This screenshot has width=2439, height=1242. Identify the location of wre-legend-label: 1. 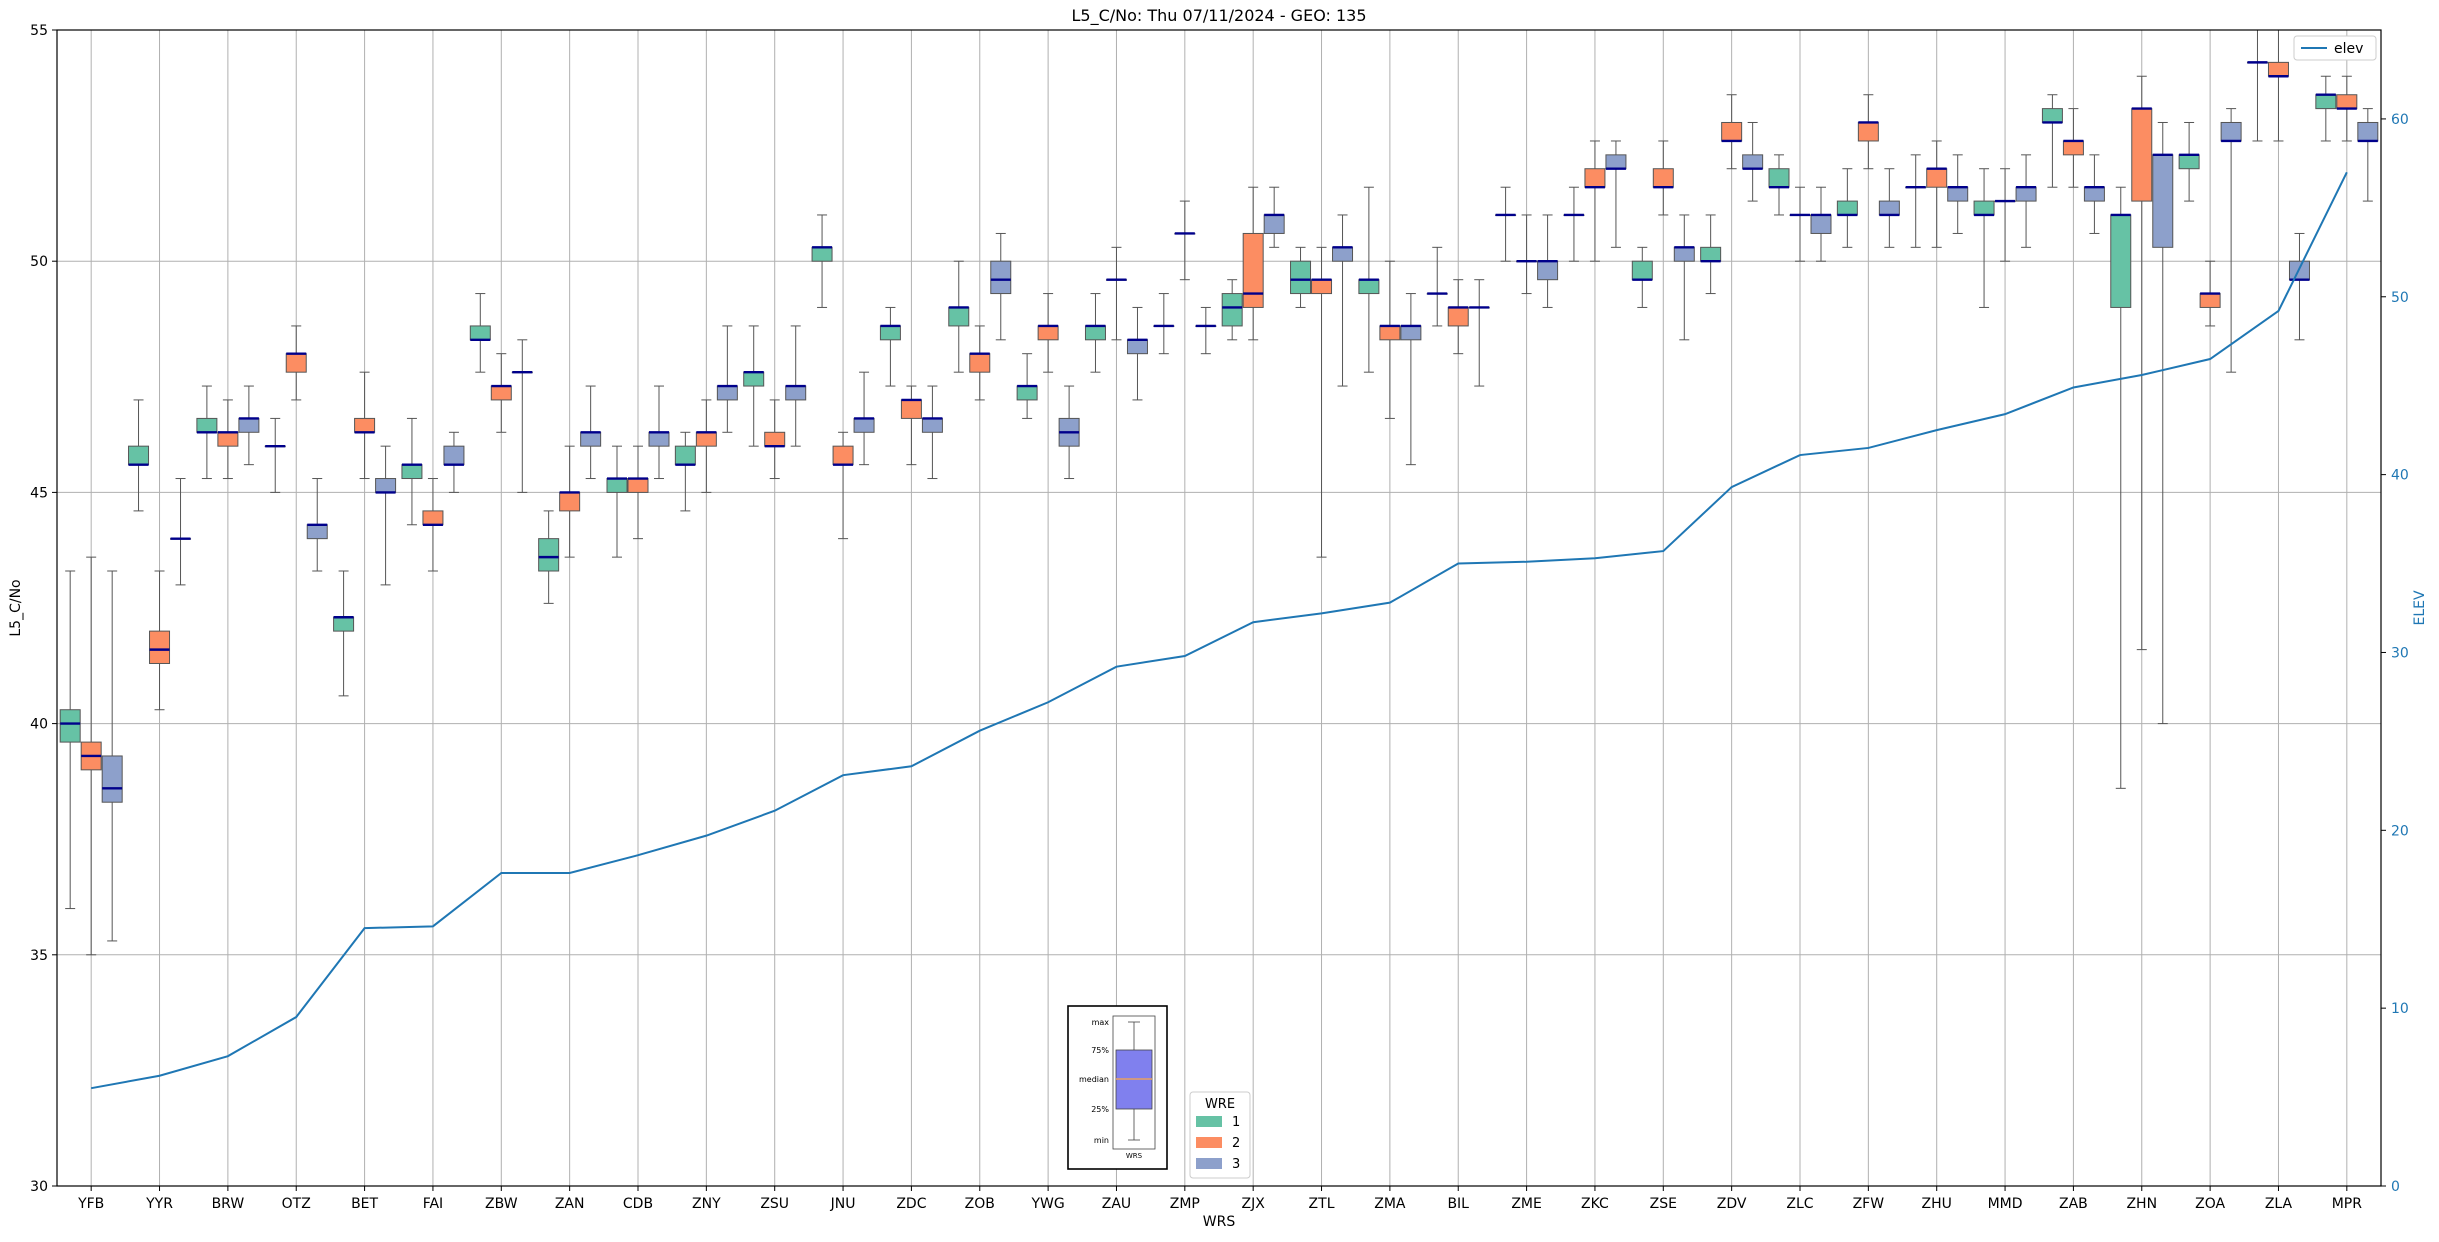
(1236, 1122).